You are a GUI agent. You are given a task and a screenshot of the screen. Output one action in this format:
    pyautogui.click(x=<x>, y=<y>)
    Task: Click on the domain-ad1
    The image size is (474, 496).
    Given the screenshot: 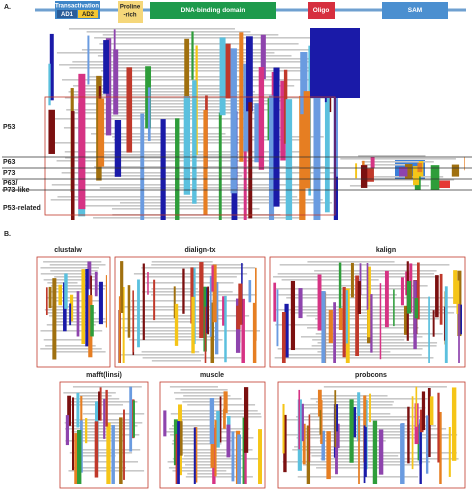 What is the action you would take?
    pyautogui.click(x=67, y=14)
    